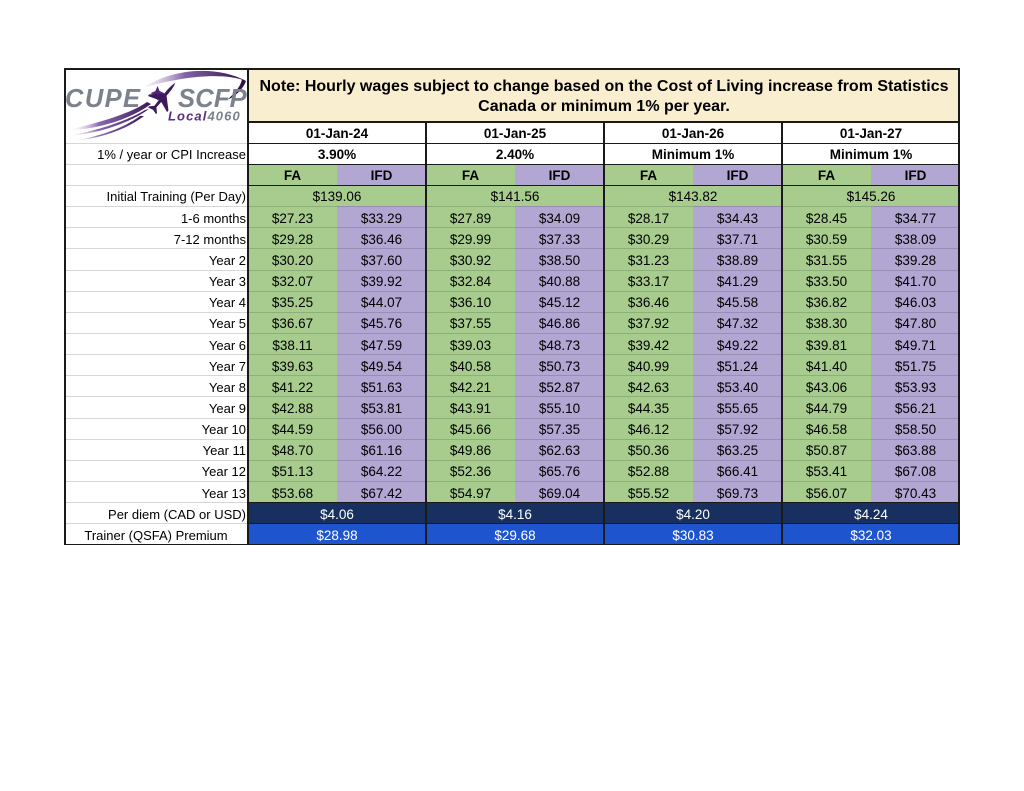 This screenshot has width=1024, height=791. I want to click on svg-text: SCFP, so click(213, 99).